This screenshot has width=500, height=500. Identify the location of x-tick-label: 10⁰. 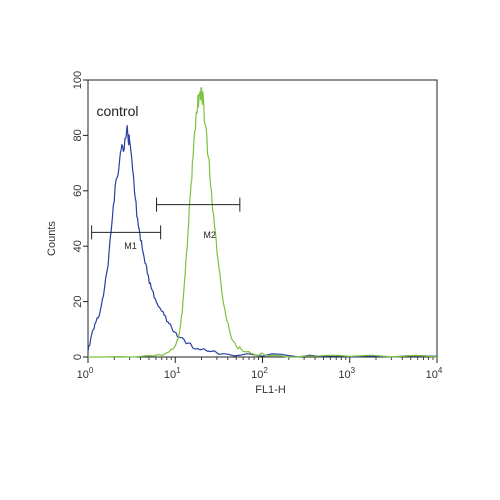
(85, 373).